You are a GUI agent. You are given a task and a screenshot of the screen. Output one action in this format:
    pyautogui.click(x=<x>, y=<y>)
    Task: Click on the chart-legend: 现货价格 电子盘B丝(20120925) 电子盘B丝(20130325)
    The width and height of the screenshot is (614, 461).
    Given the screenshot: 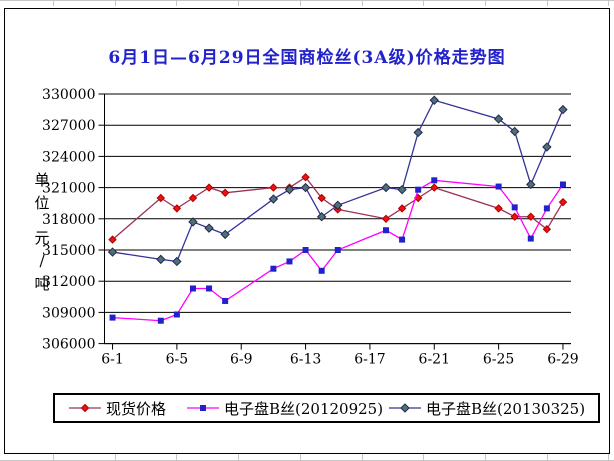 What is the action you would take?
    pyautogui.click(x=326, y=408)
    